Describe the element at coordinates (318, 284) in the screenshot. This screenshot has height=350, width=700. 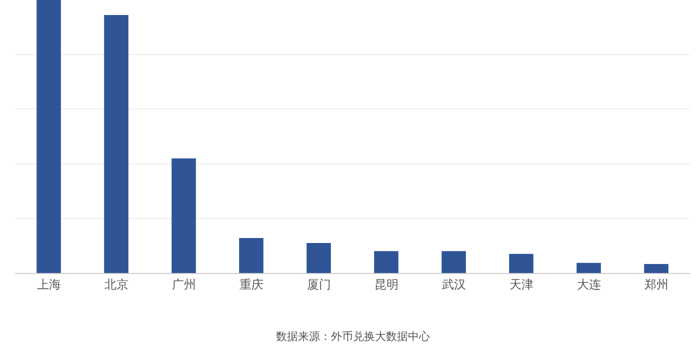
I see `x-tick-label: 厦门` at that location.